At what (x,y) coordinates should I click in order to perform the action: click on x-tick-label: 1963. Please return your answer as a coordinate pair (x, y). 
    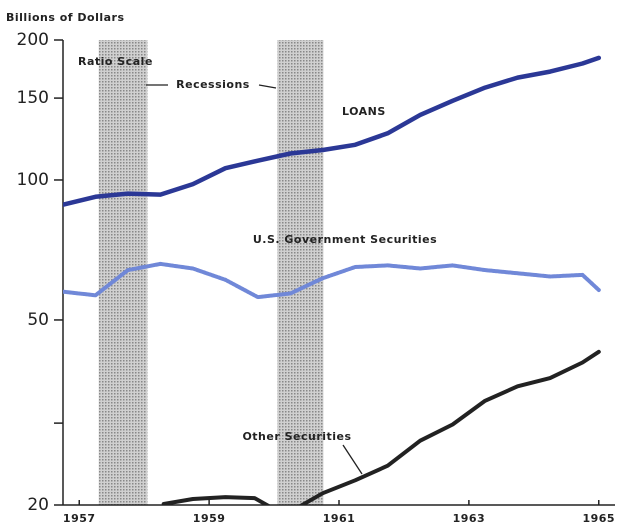
    Looking at the image, I should click on (469, 518).